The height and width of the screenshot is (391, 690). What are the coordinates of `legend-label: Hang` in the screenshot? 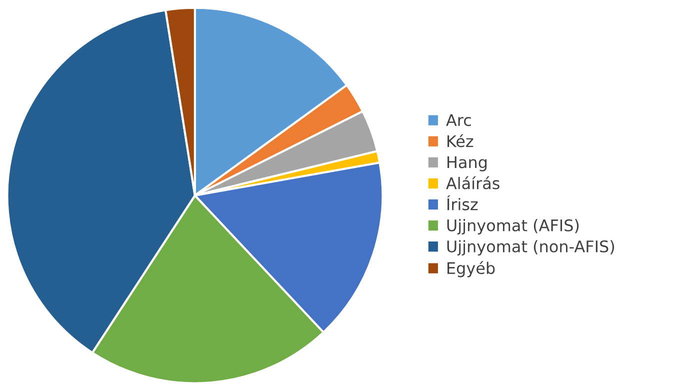 It's located at (467, 164).